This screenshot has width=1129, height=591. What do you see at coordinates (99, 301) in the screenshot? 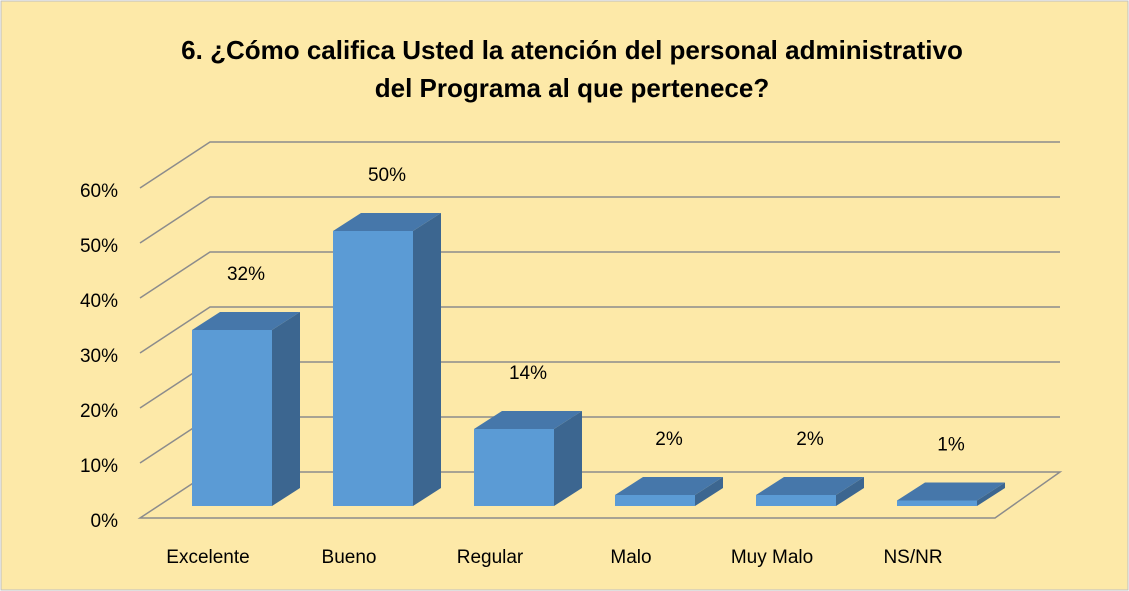
I see `y-tick-label: 40%` at bounding box center [99, 301].